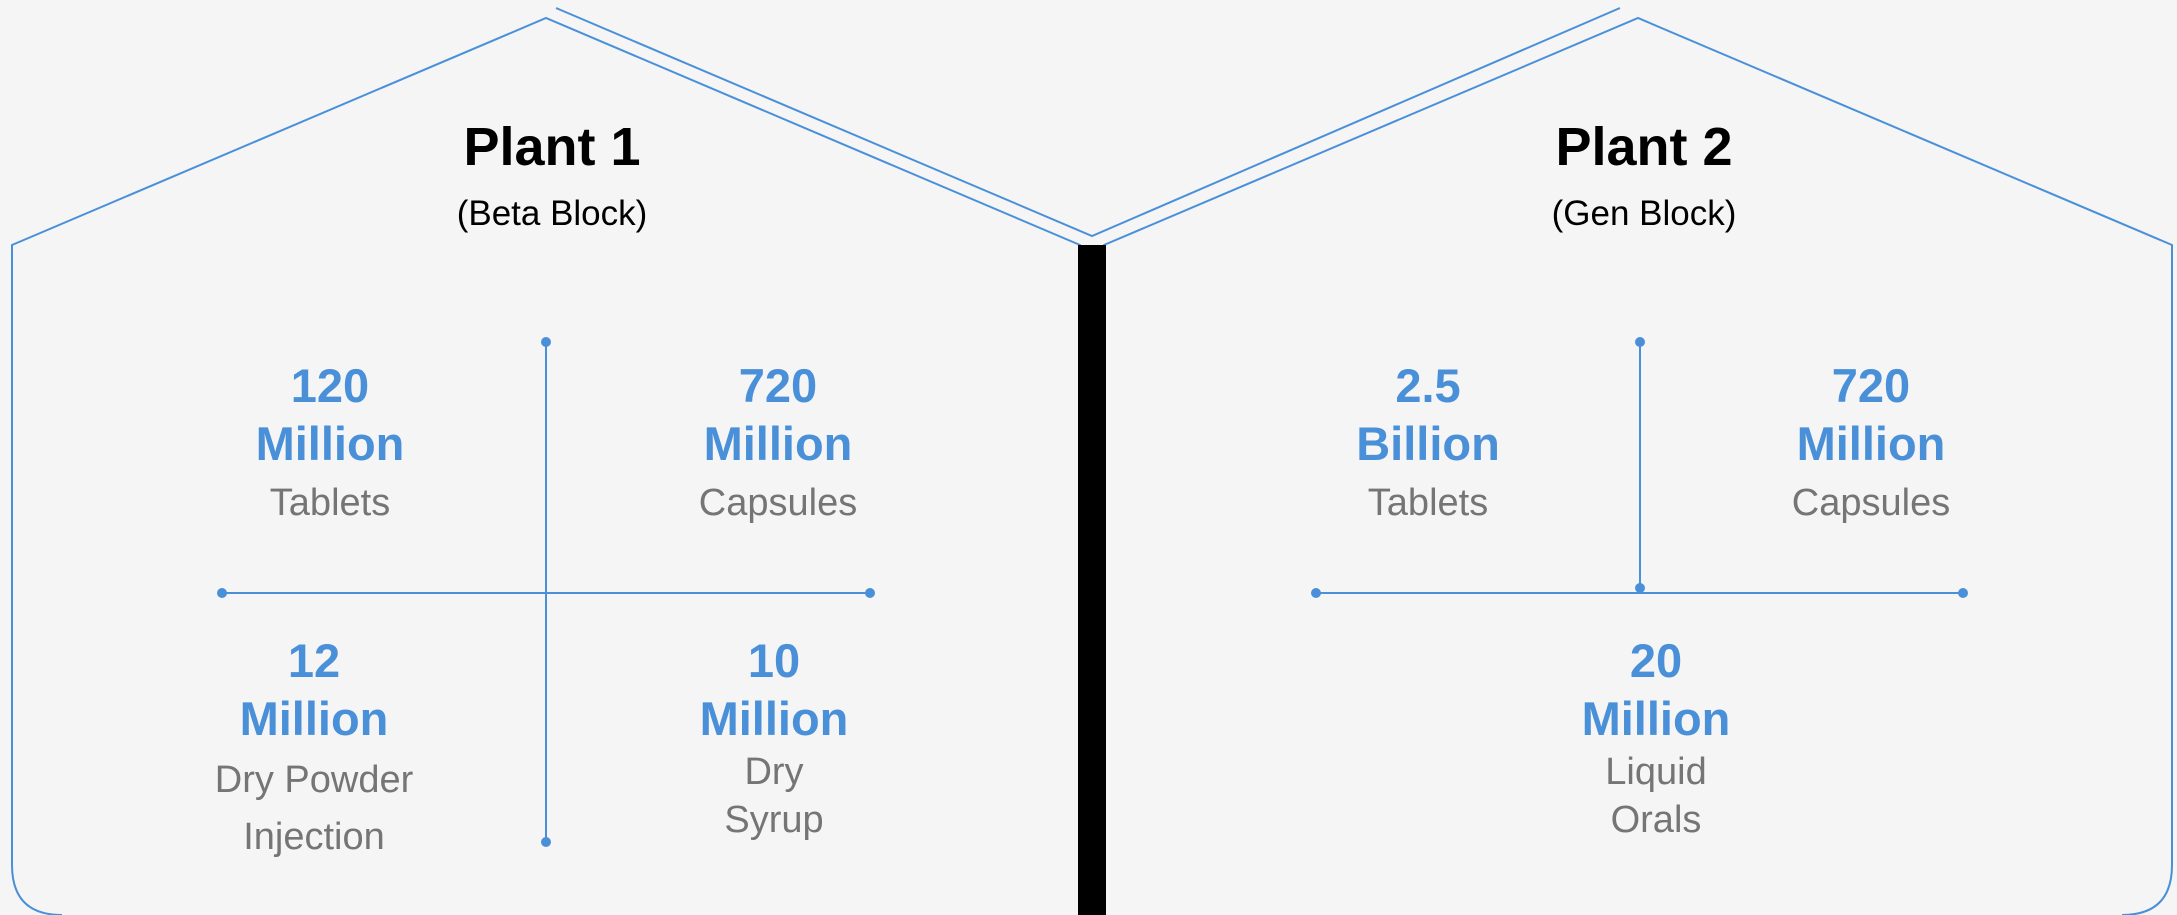 This screenshot has height=915, width=2177. Describe the element at coordinates (330, 385) in the screenshot. I see `stat-value: 120` at that location.